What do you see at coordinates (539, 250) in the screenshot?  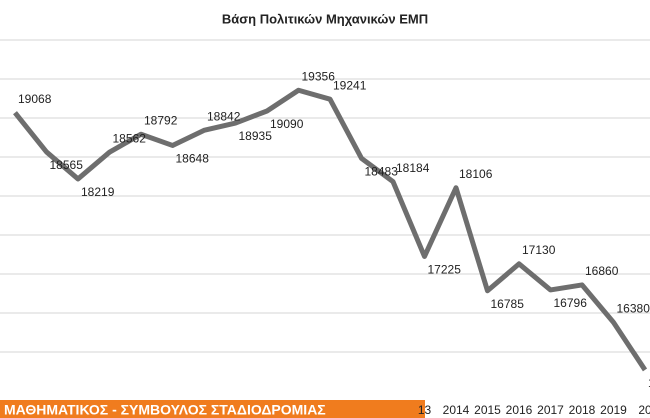 I see `data-label: 17130` at bounding box center [539, 250].